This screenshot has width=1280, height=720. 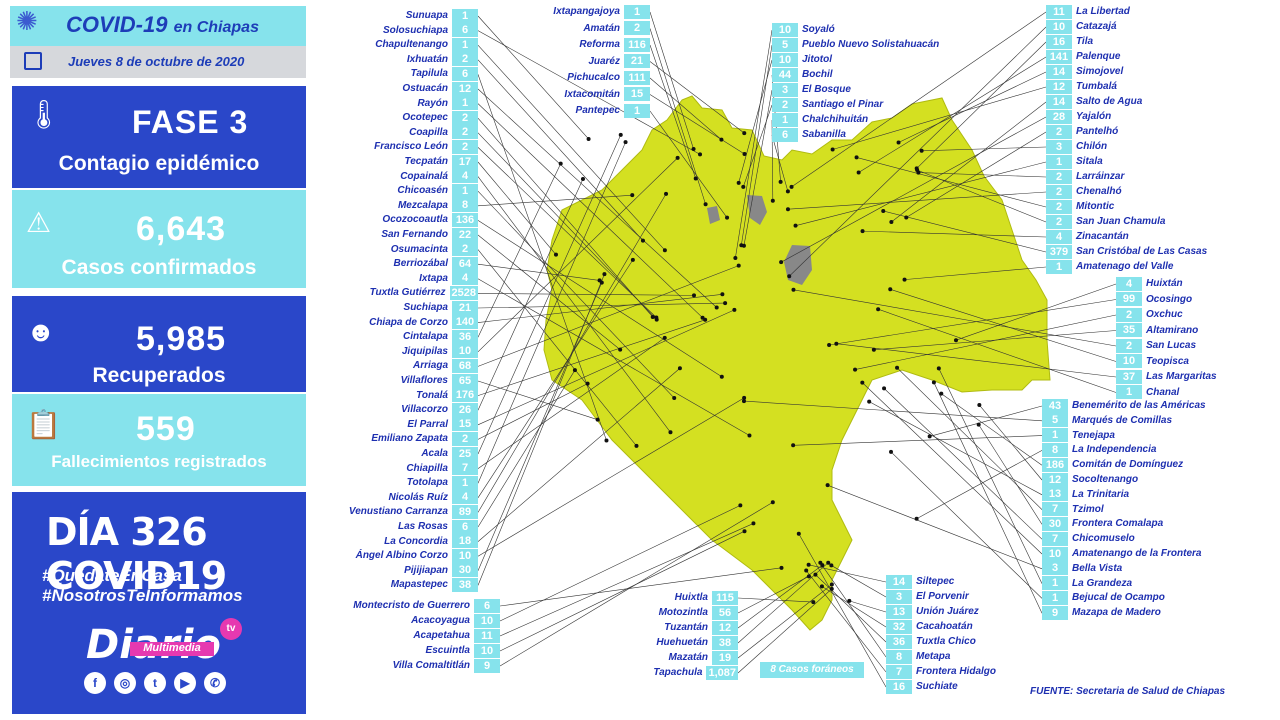 What do you see at coordinates (1121, 221) in the screenshot?
I see `municipality-name: San Juan Chamula` at bounding box center [1121, 221].